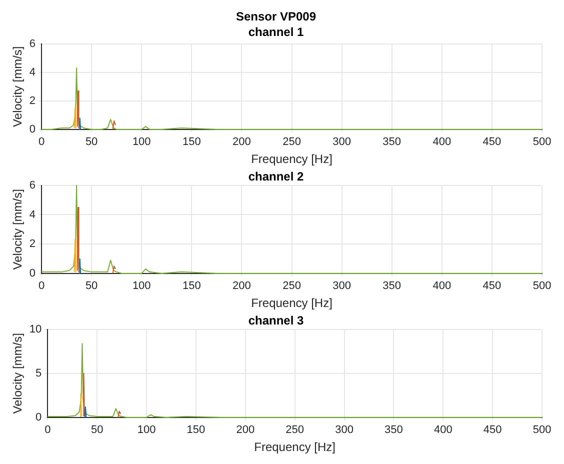  I want to click on chart-subtitle: channel 1, so click(276, 31).